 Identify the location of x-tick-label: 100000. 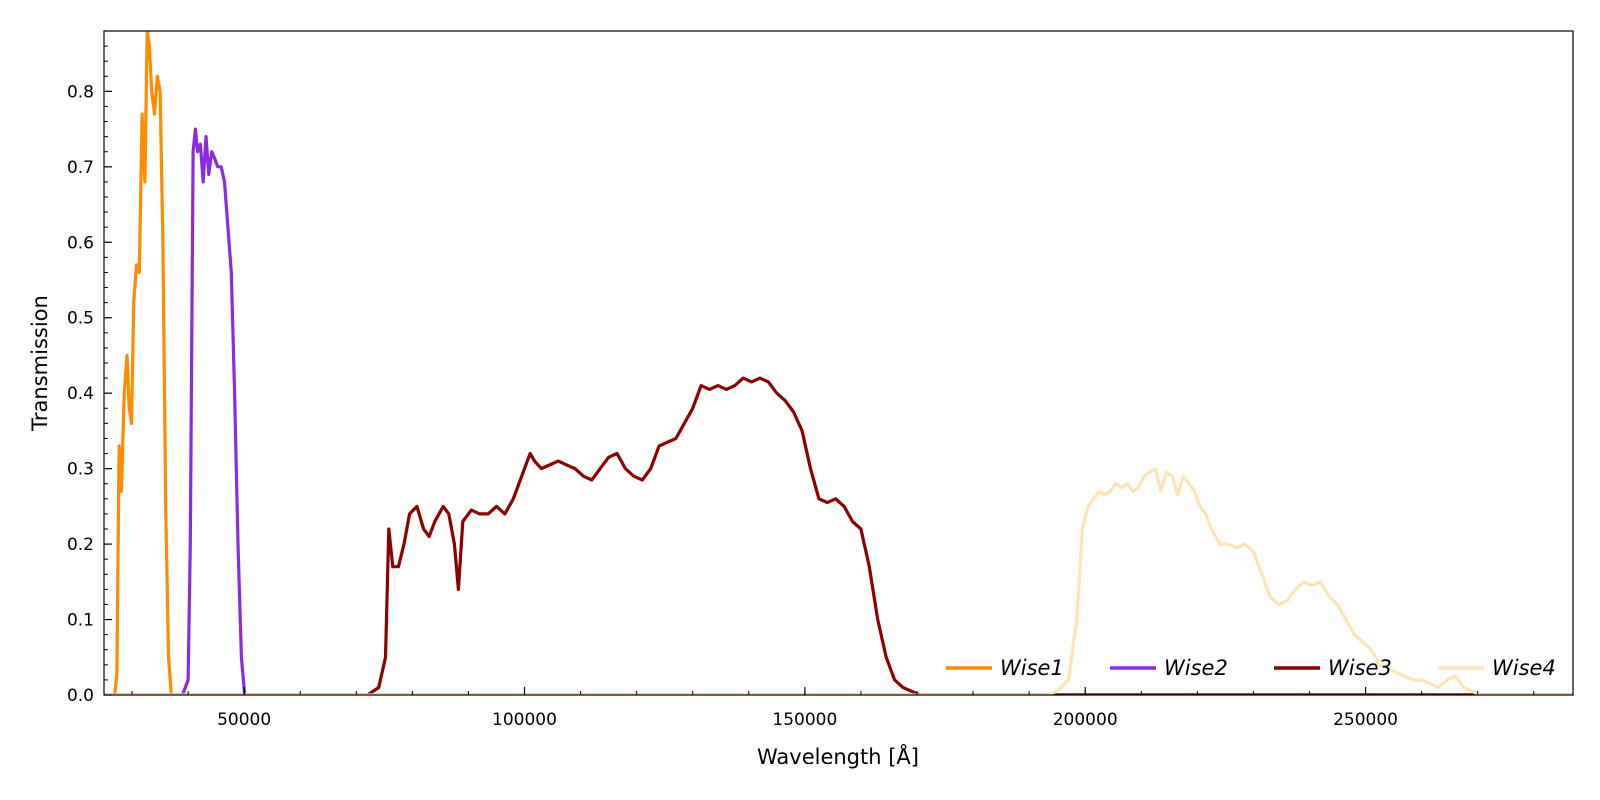
(524, 720).